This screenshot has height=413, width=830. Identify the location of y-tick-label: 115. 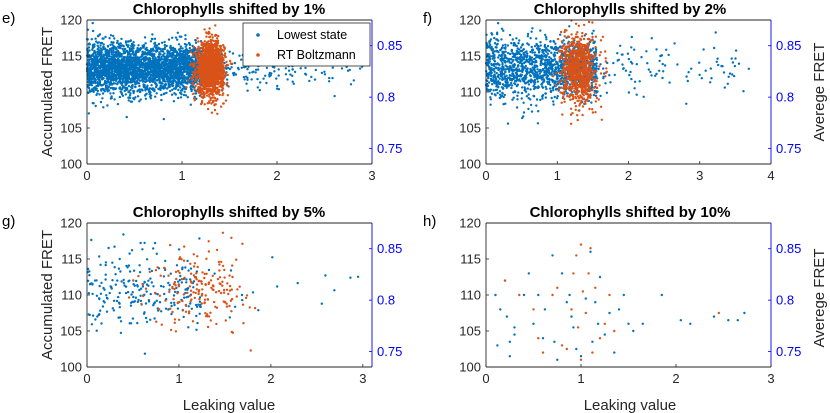
(71, 56).